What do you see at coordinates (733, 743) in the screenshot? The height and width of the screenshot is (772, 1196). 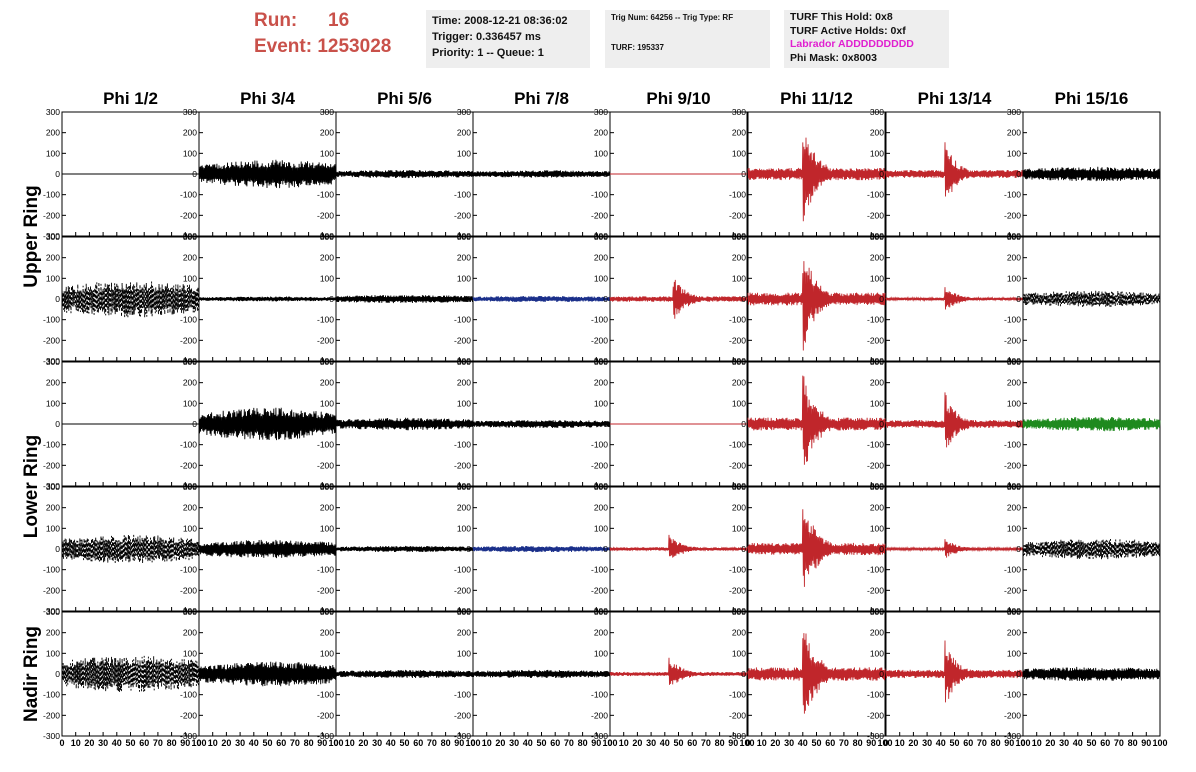 I see `xtick-label-4-9: 90` at bounding box center [733, 743].